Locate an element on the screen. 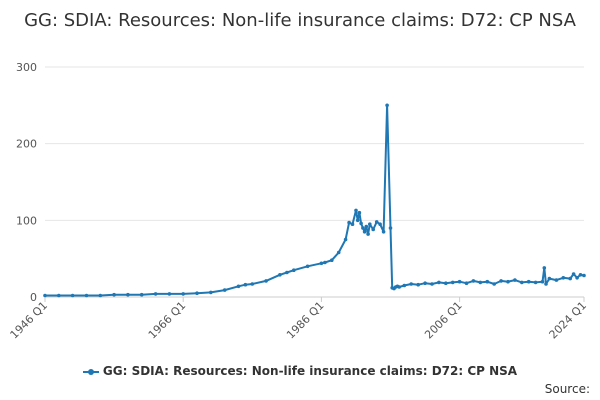 This screenshot has height=400, width=600. x-tick-label: 1986 Q1 is located at coordinates (305, 320).